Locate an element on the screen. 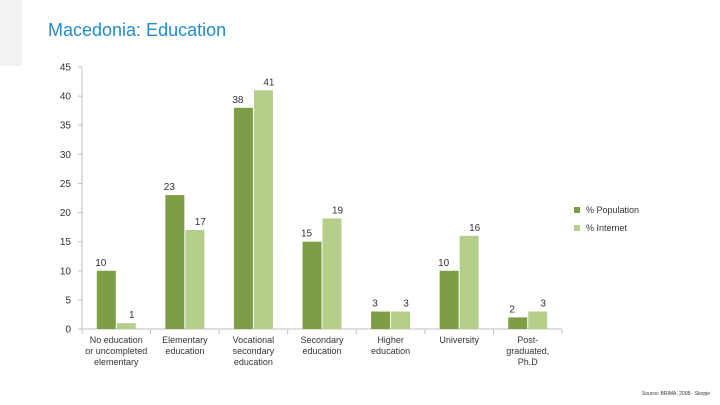  x-category-label-line: graduated, is located at coordinates (527, 351).